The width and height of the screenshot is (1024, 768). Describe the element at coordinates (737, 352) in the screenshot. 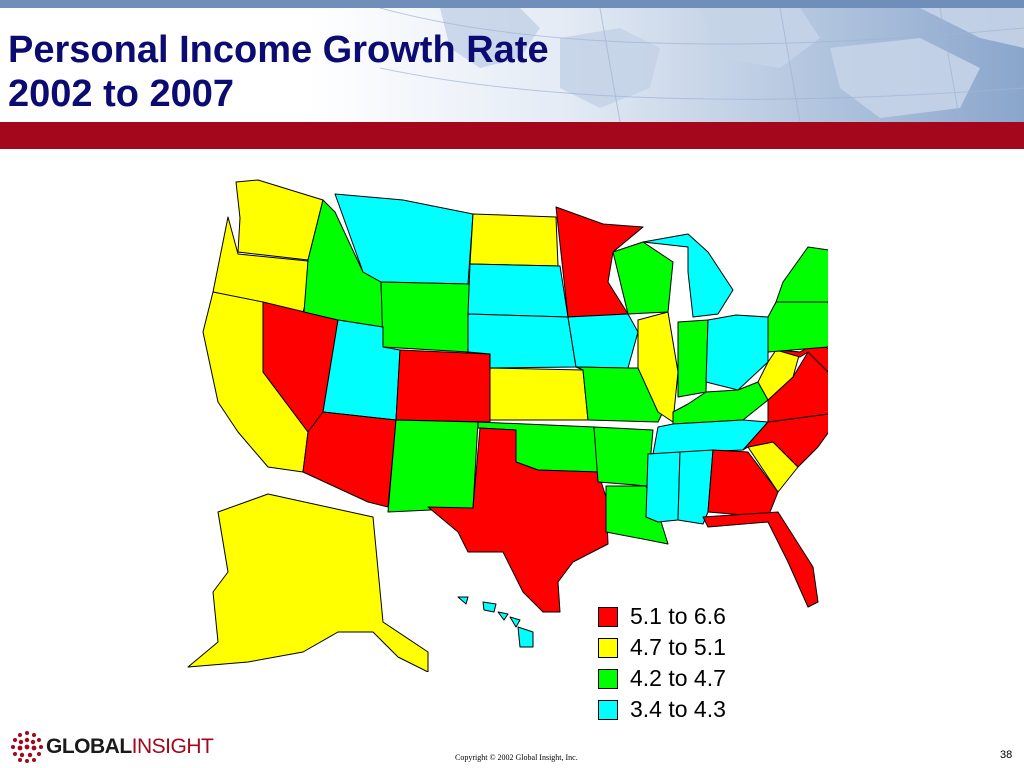

I see `state-OH` at that location.